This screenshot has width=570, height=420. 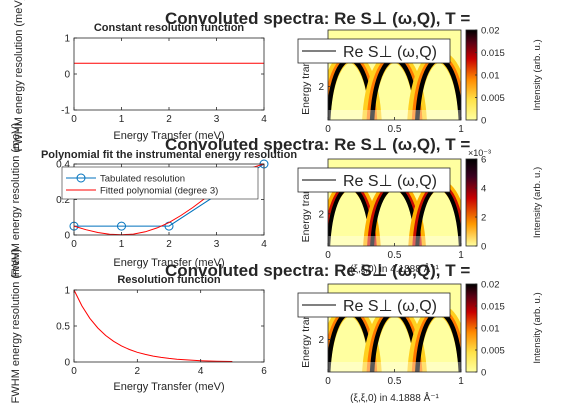 I want to click on y-axis-label: FWHM energy resolution (meV), so click(x=16, y=326).